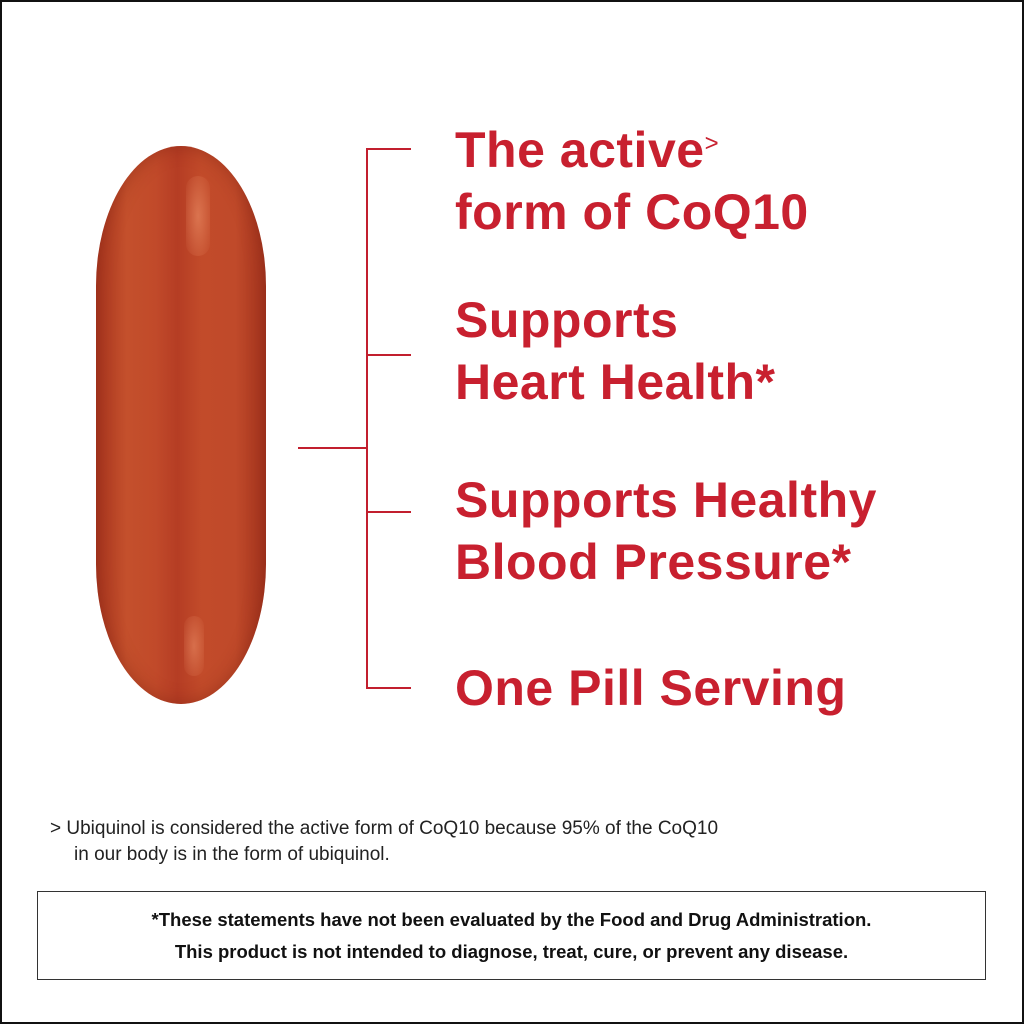 The height and width of the screenshot is (1024, 1024). I want to click on claim-line: The active, so click(580, 150).